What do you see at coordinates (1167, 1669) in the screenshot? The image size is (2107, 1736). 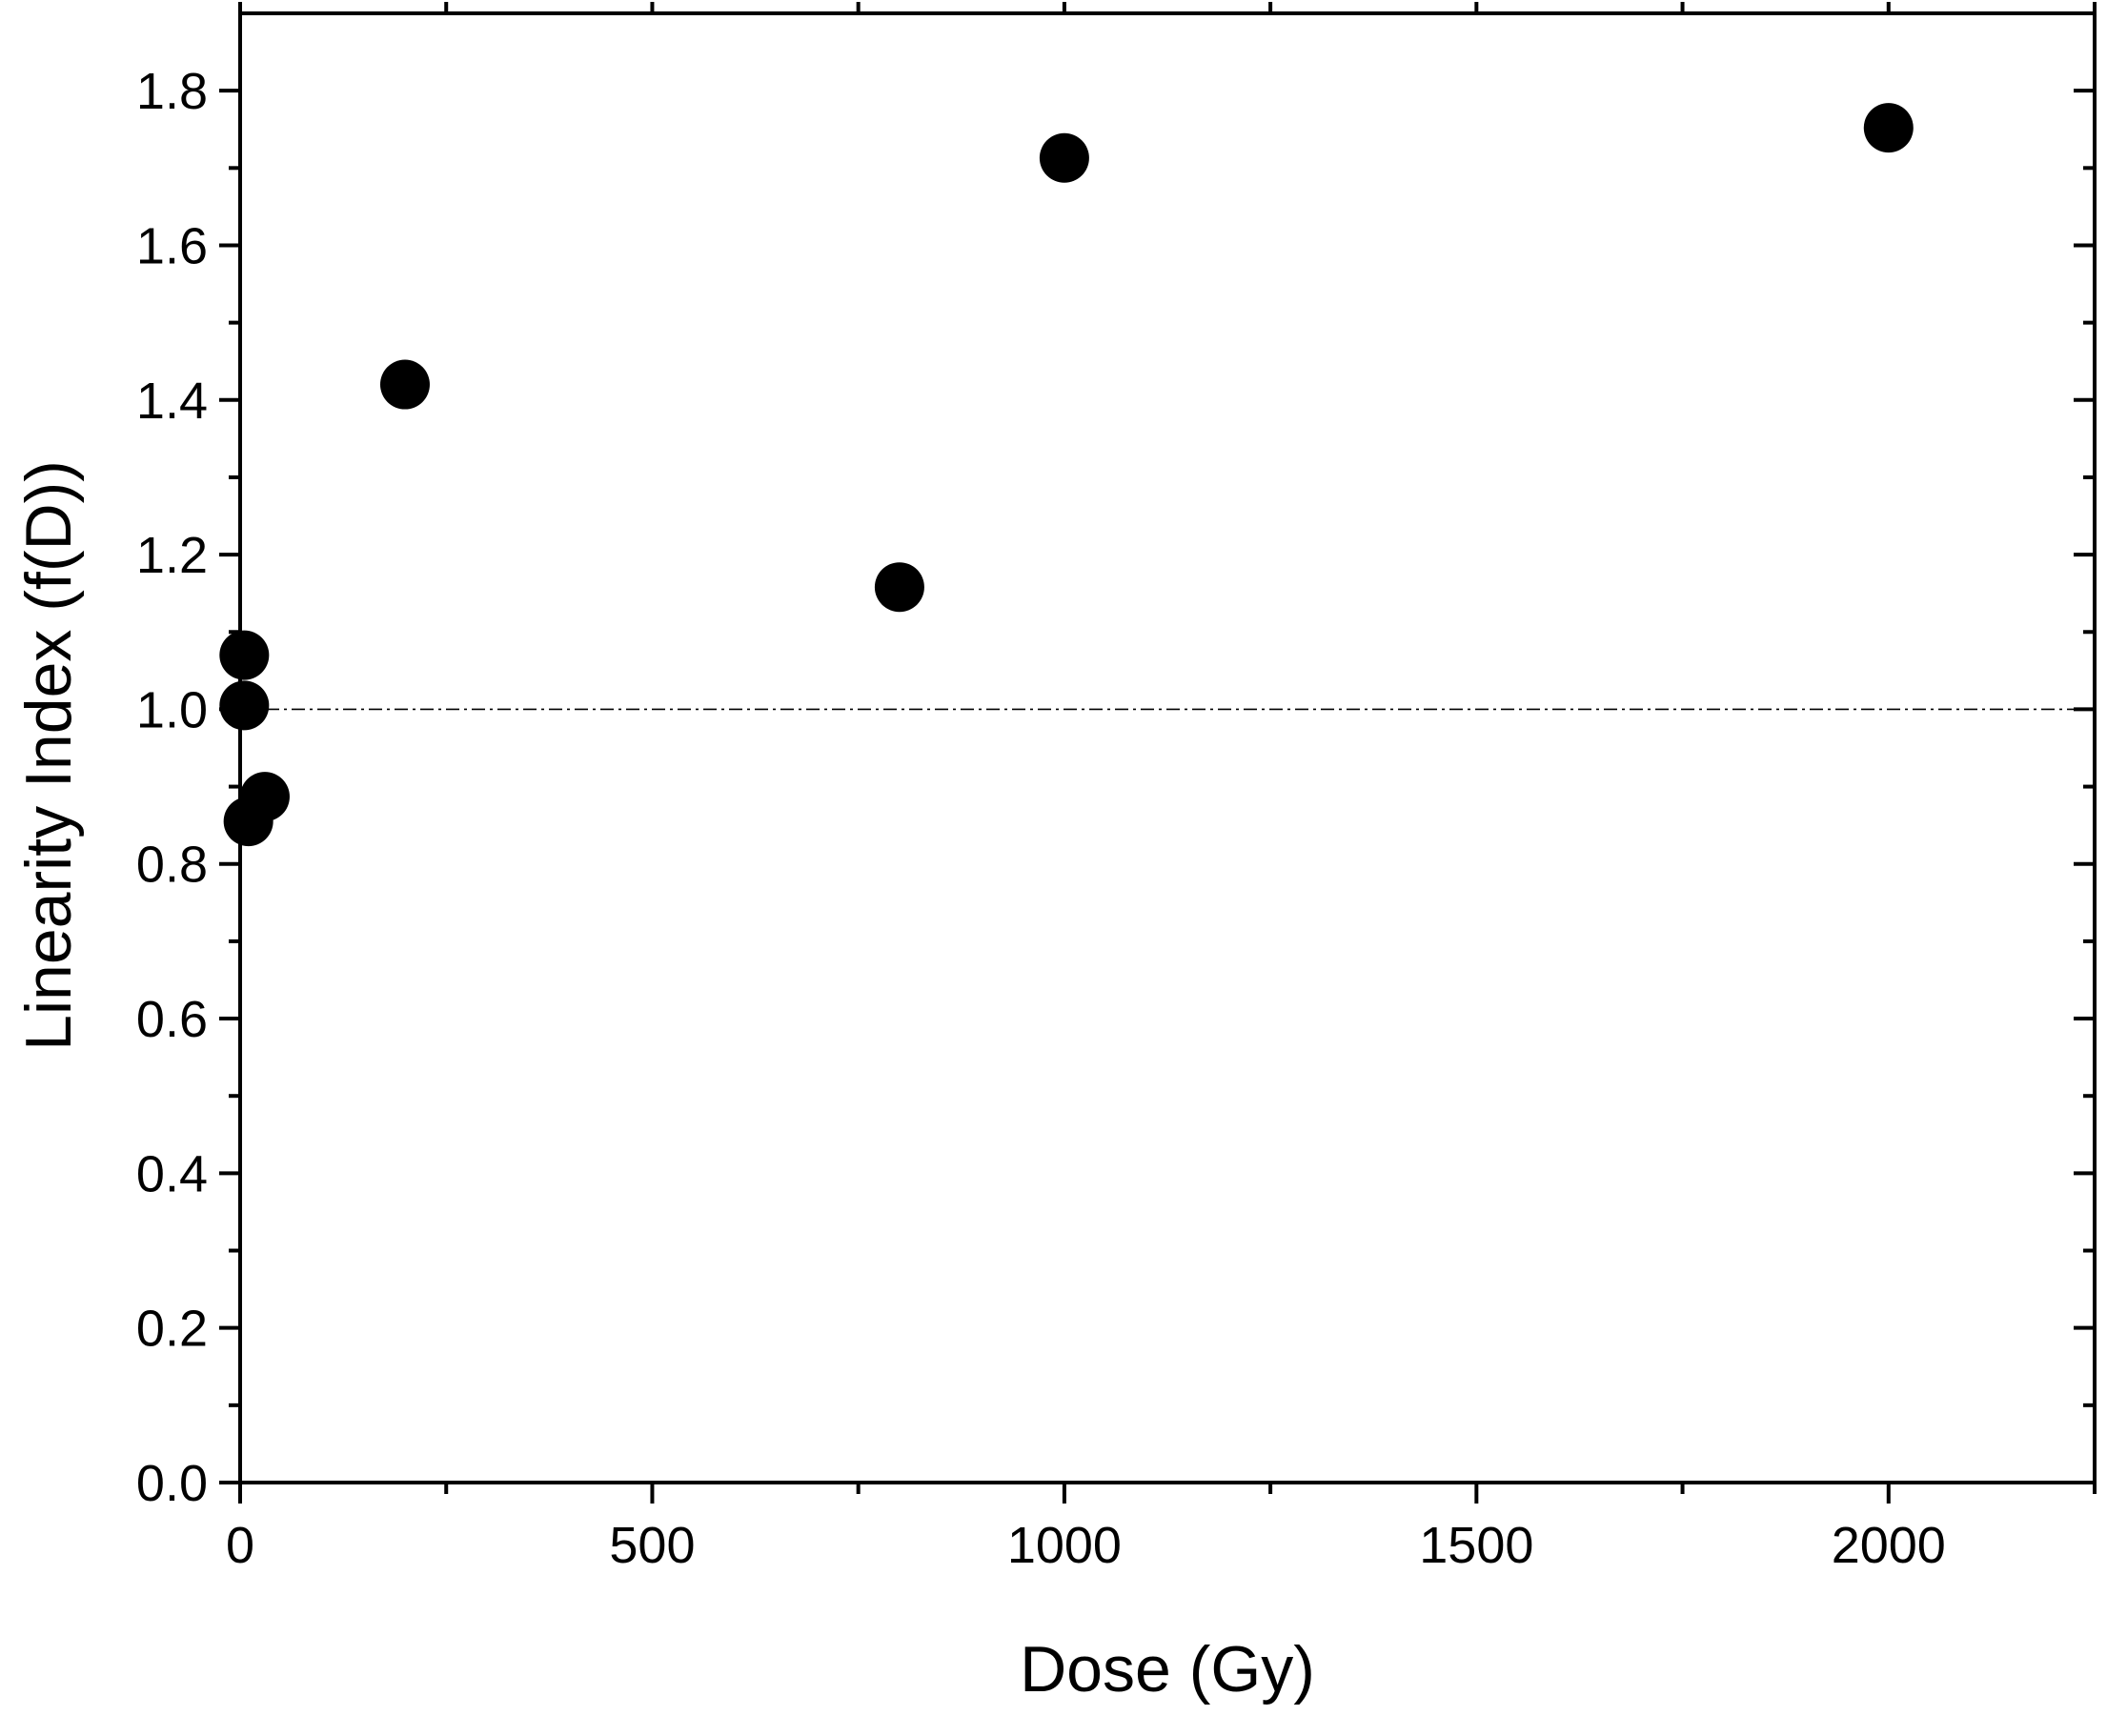 I see `x-axis-title: Dose (Gy)` at bounding box center [1167, 1669].